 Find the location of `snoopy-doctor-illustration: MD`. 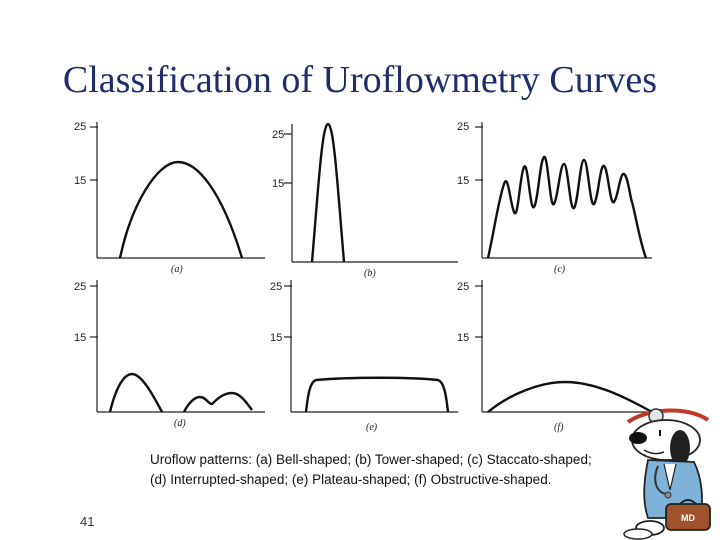

snoopy-doctor-illustration: MD is located at coordinates (664, 470).